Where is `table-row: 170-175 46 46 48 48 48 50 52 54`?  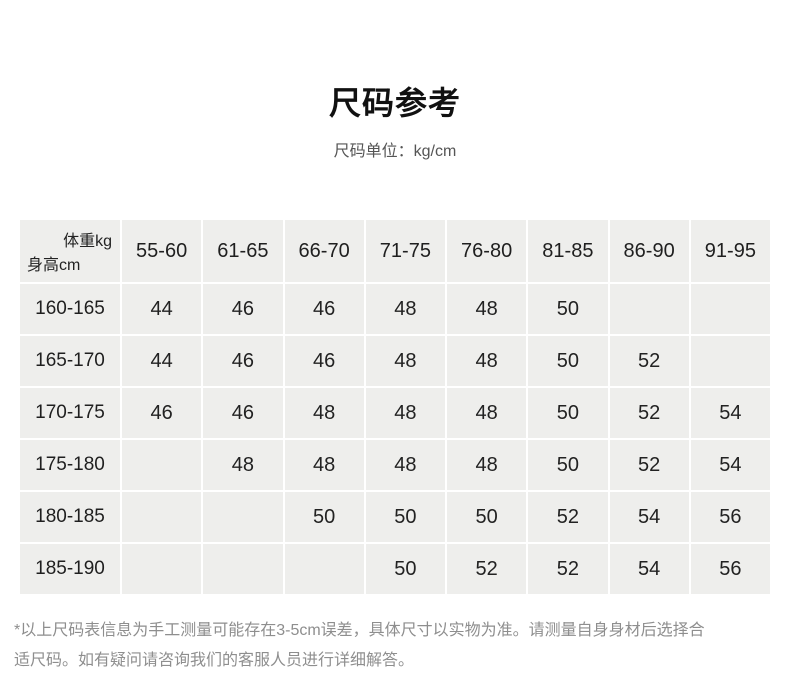 table-row: 170-175 46 46 48 48 48 50 52 54 is located at coordinates (395, 413).